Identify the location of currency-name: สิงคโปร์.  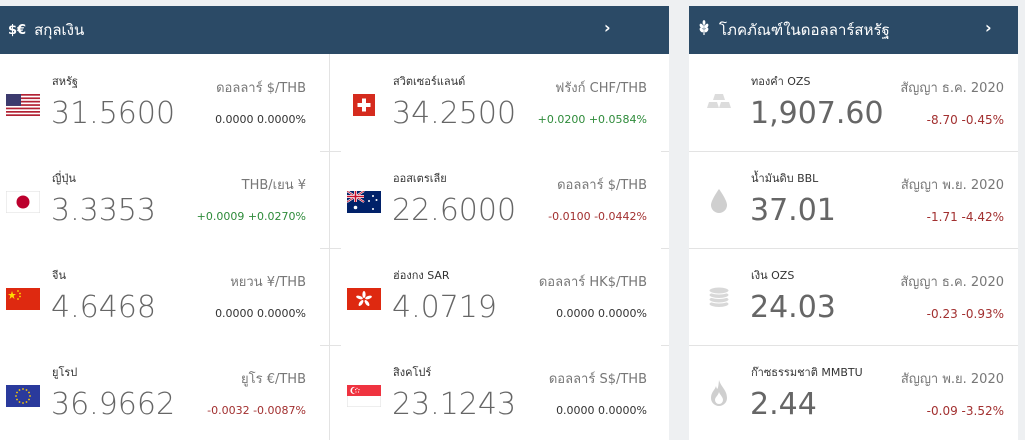
(412, 372).